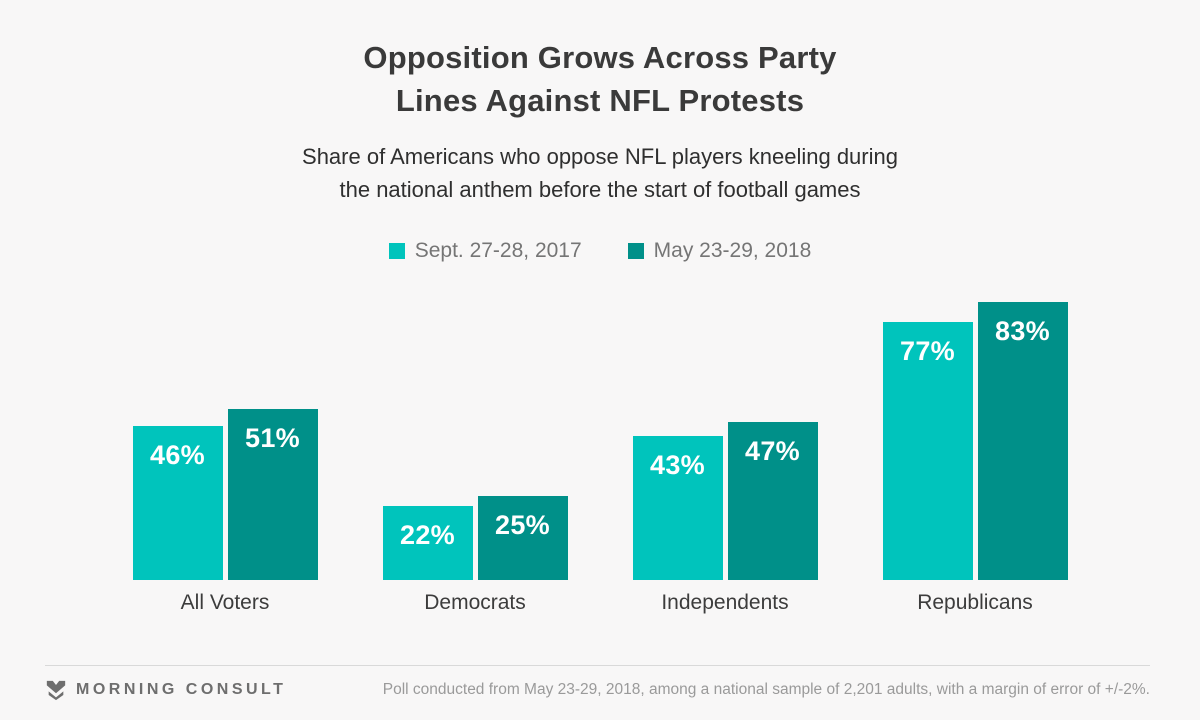  I want to click on bar-series-0: 46%, so click(177, 502).